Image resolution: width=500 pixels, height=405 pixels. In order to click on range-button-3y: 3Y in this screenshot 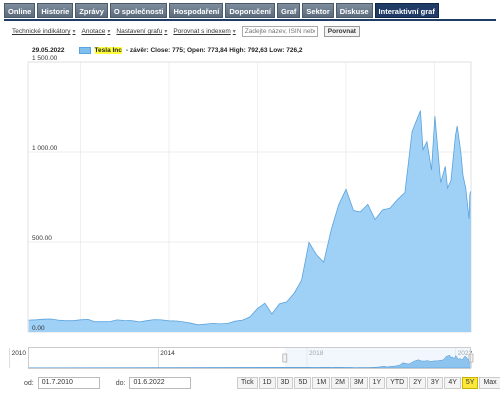, I will do `click(435, 383)`.